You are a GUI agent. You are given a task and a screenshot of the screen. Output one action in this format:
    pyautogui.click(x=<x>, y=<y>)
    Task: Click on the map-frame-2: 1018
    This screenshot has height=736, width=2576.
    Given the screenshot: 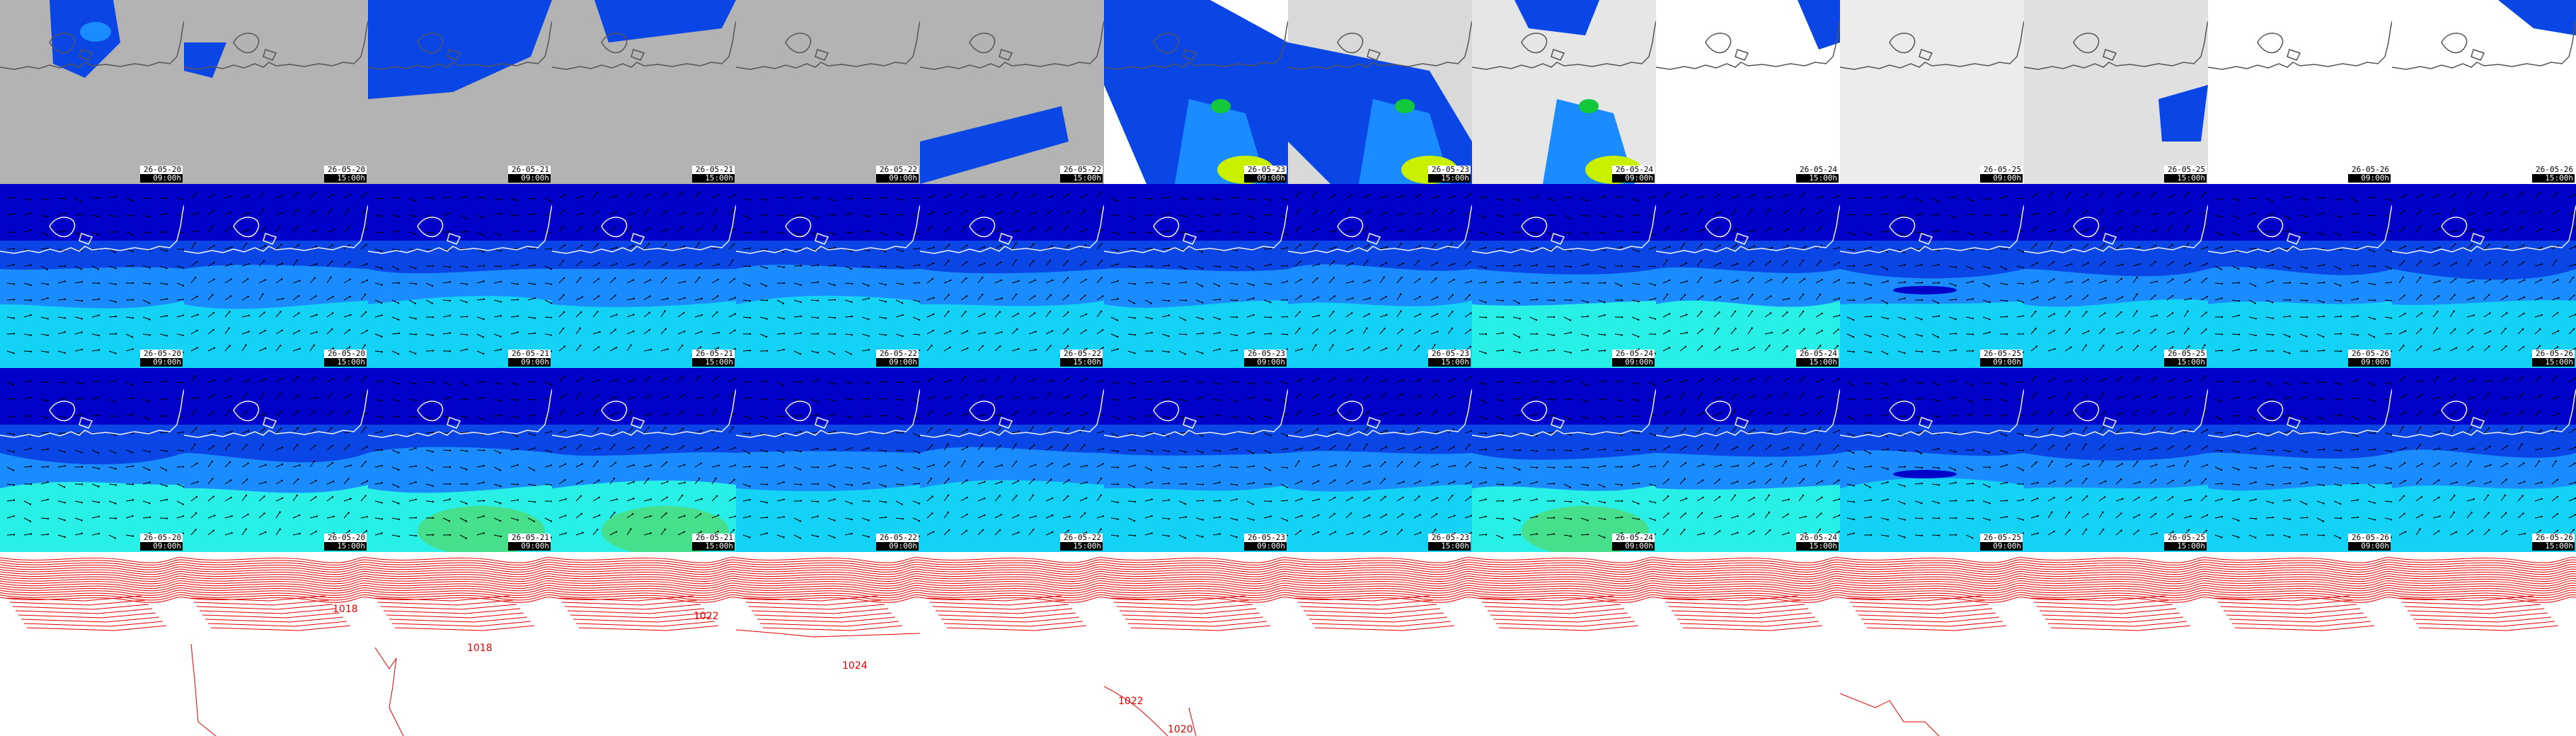 What is the action you would take?
    pyautogui.click(x=460, y=644)
    